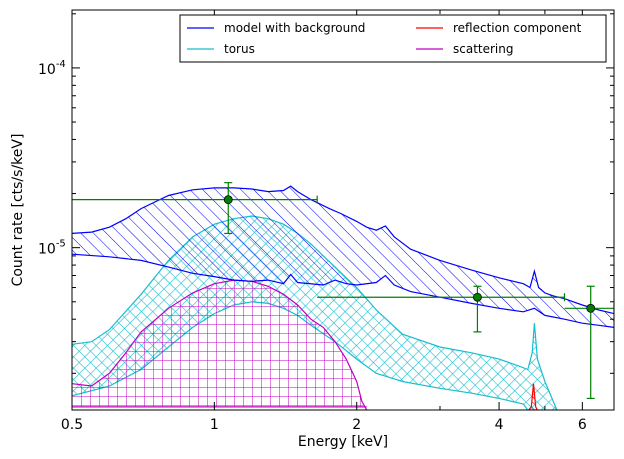 Image resolution: width=624 pixels, height=459 pixels. What do you see at coordinates (517, 28) in the screenshot?
I see `legend-label-reflection: reflection component` at bounding box center [517, 28].